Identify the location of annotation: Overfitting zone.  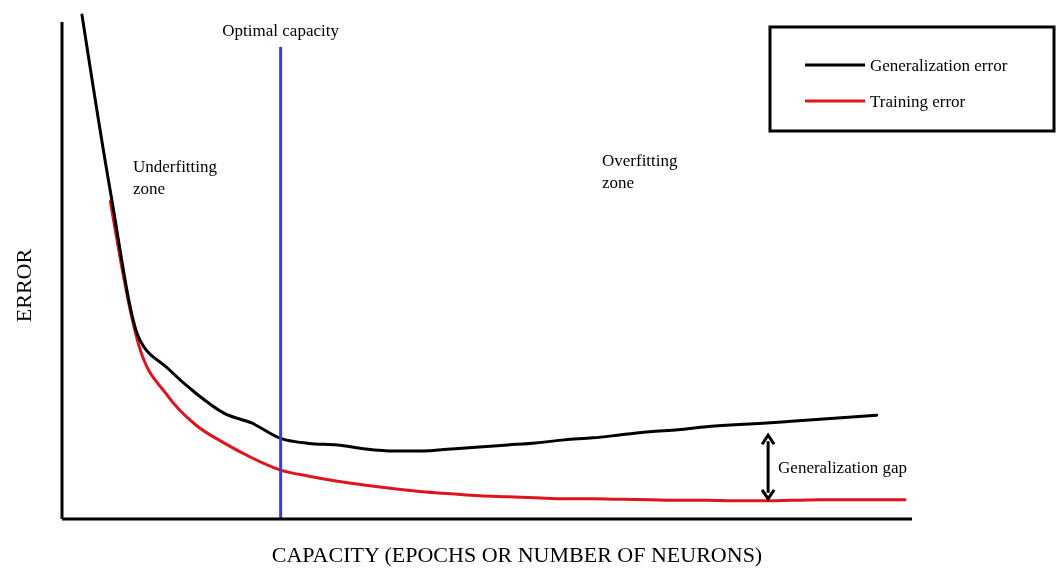
(640, 171).